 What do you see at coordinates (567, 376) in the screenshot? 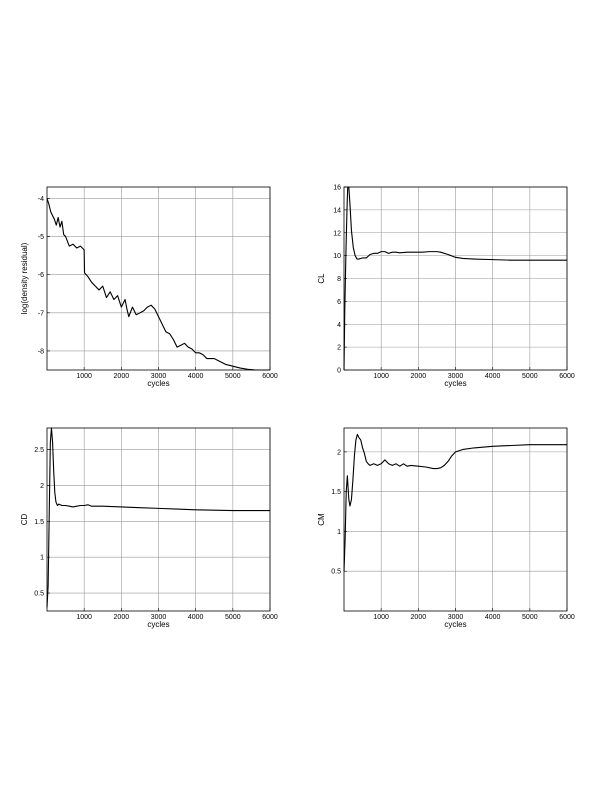
I see `cl-x-tick-label: 6000` at bounding box center [567, 376].